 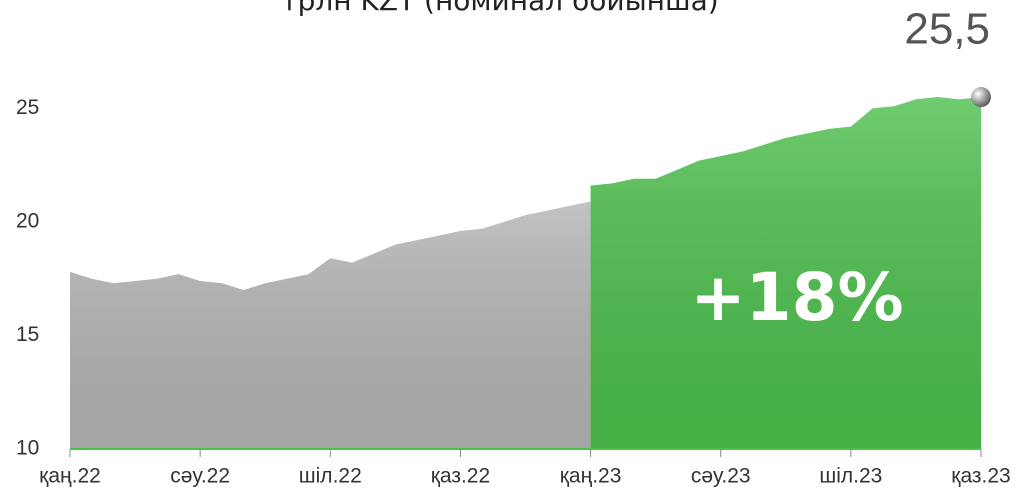 What do you see at coordinates (796, 297) in the screenshot?
I see `annotation: +18%` at bounding box center [796, 297].